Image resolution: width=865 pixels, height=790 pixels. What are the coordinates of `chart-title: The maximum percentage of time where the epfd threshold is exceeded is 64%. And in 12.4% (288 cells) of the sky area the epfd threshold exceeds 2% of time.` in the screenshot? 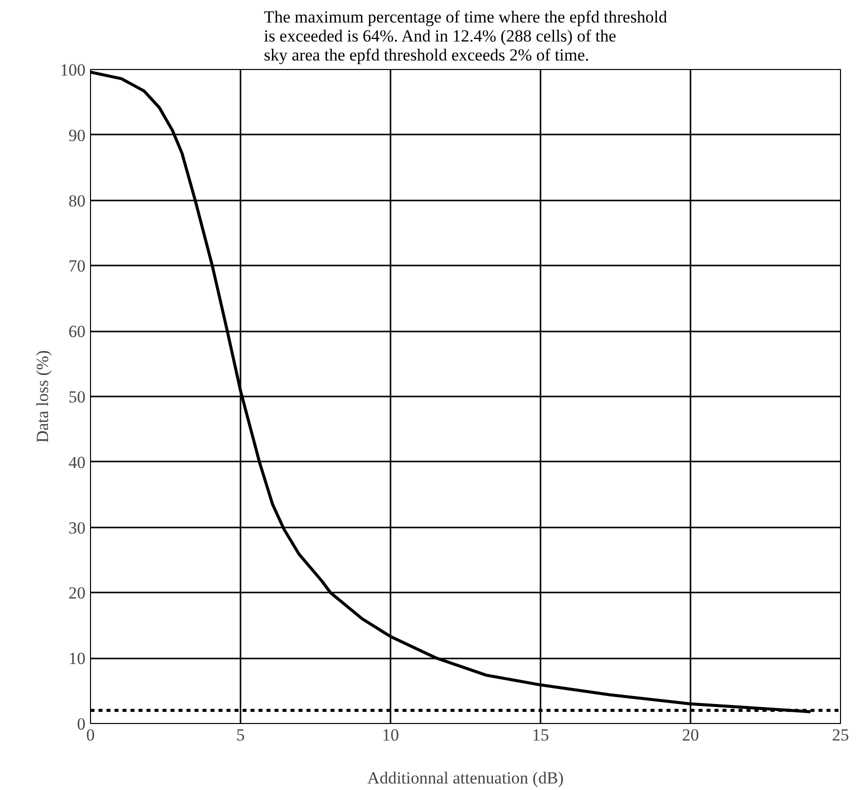 It's located at (466, 36).